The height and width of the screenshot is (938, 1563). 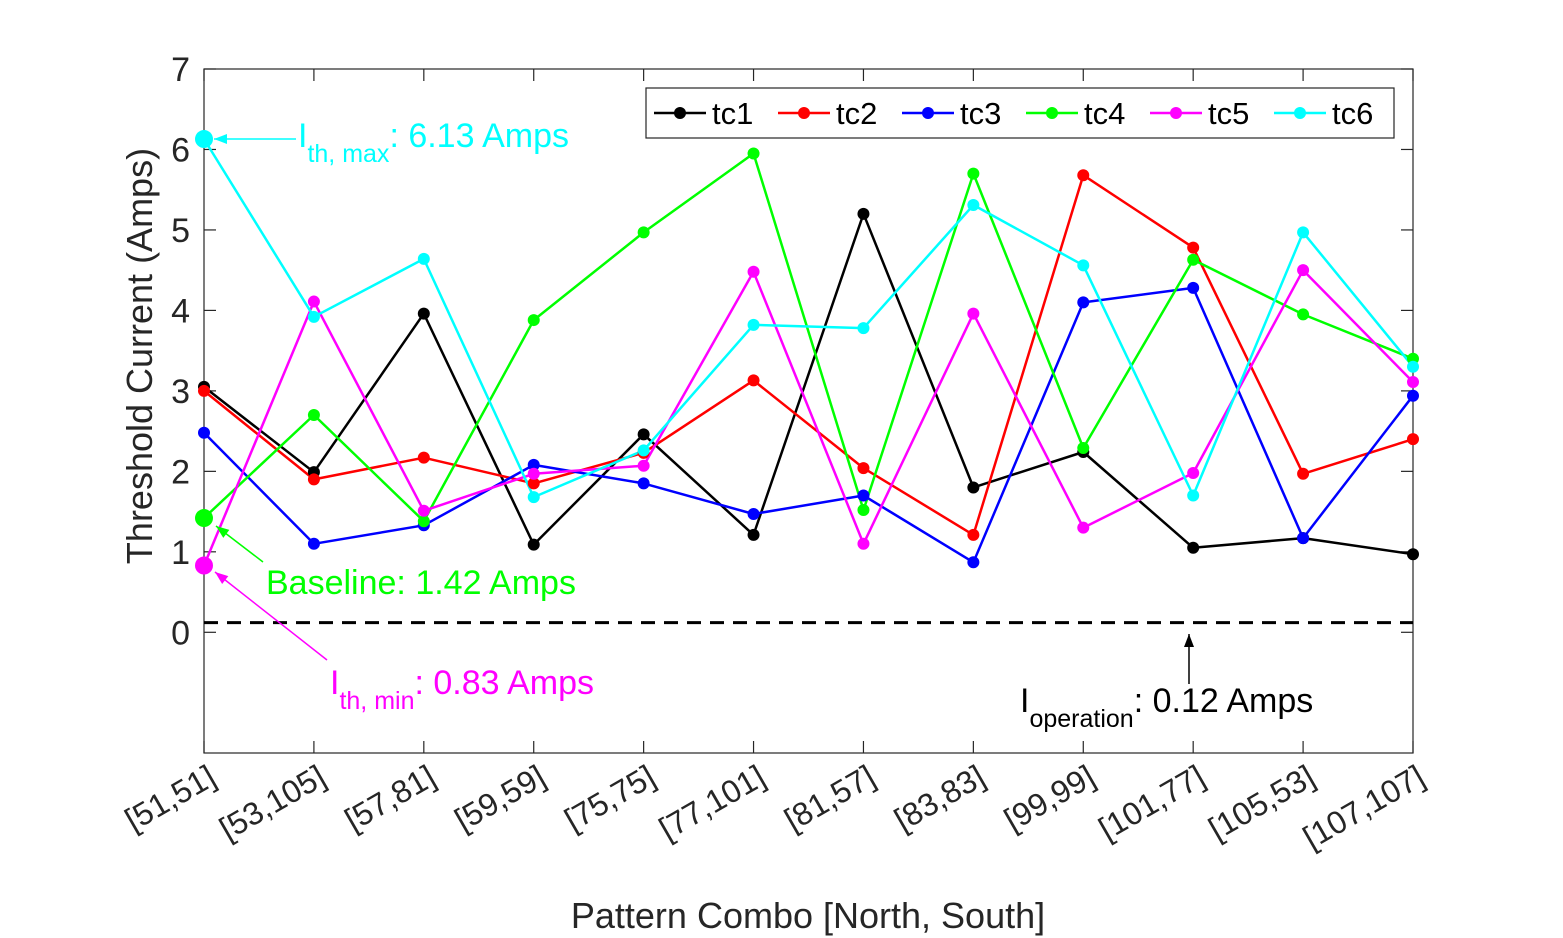 What do you see at coordinates (804, 113) in the screenshot?
I see `legend-swatch-marker-tc2` at bounding box center [804, 113].